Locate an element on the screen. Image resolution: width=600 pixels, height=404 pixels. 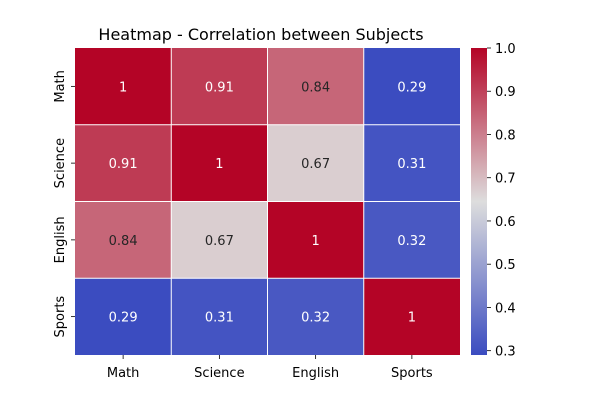
colorbar: 0.3 0.4 0.5 0.6 0.7 0.8 0.9 1.0 is located at coordinates (493, 201).